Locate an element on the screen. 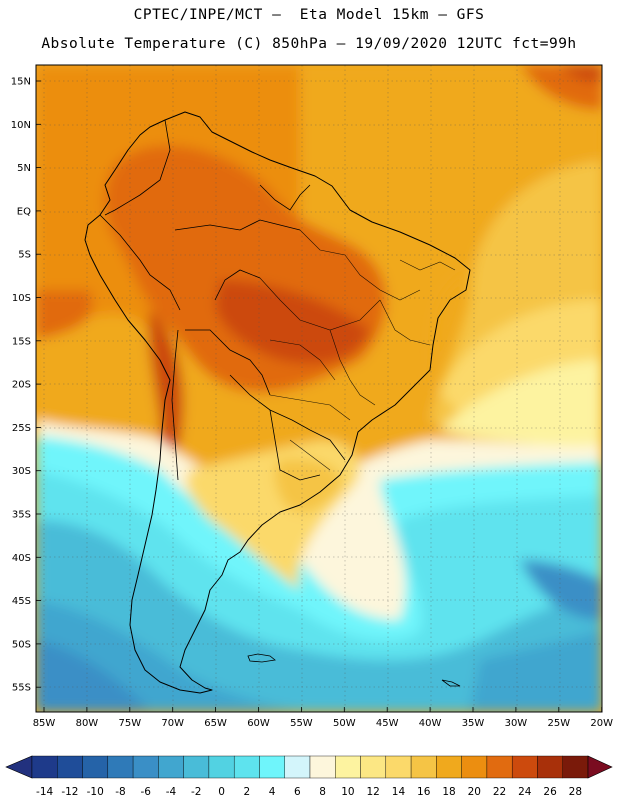 The image size is (618, 800). lon-tick-label: 75W is located at coordinates (129, 723).